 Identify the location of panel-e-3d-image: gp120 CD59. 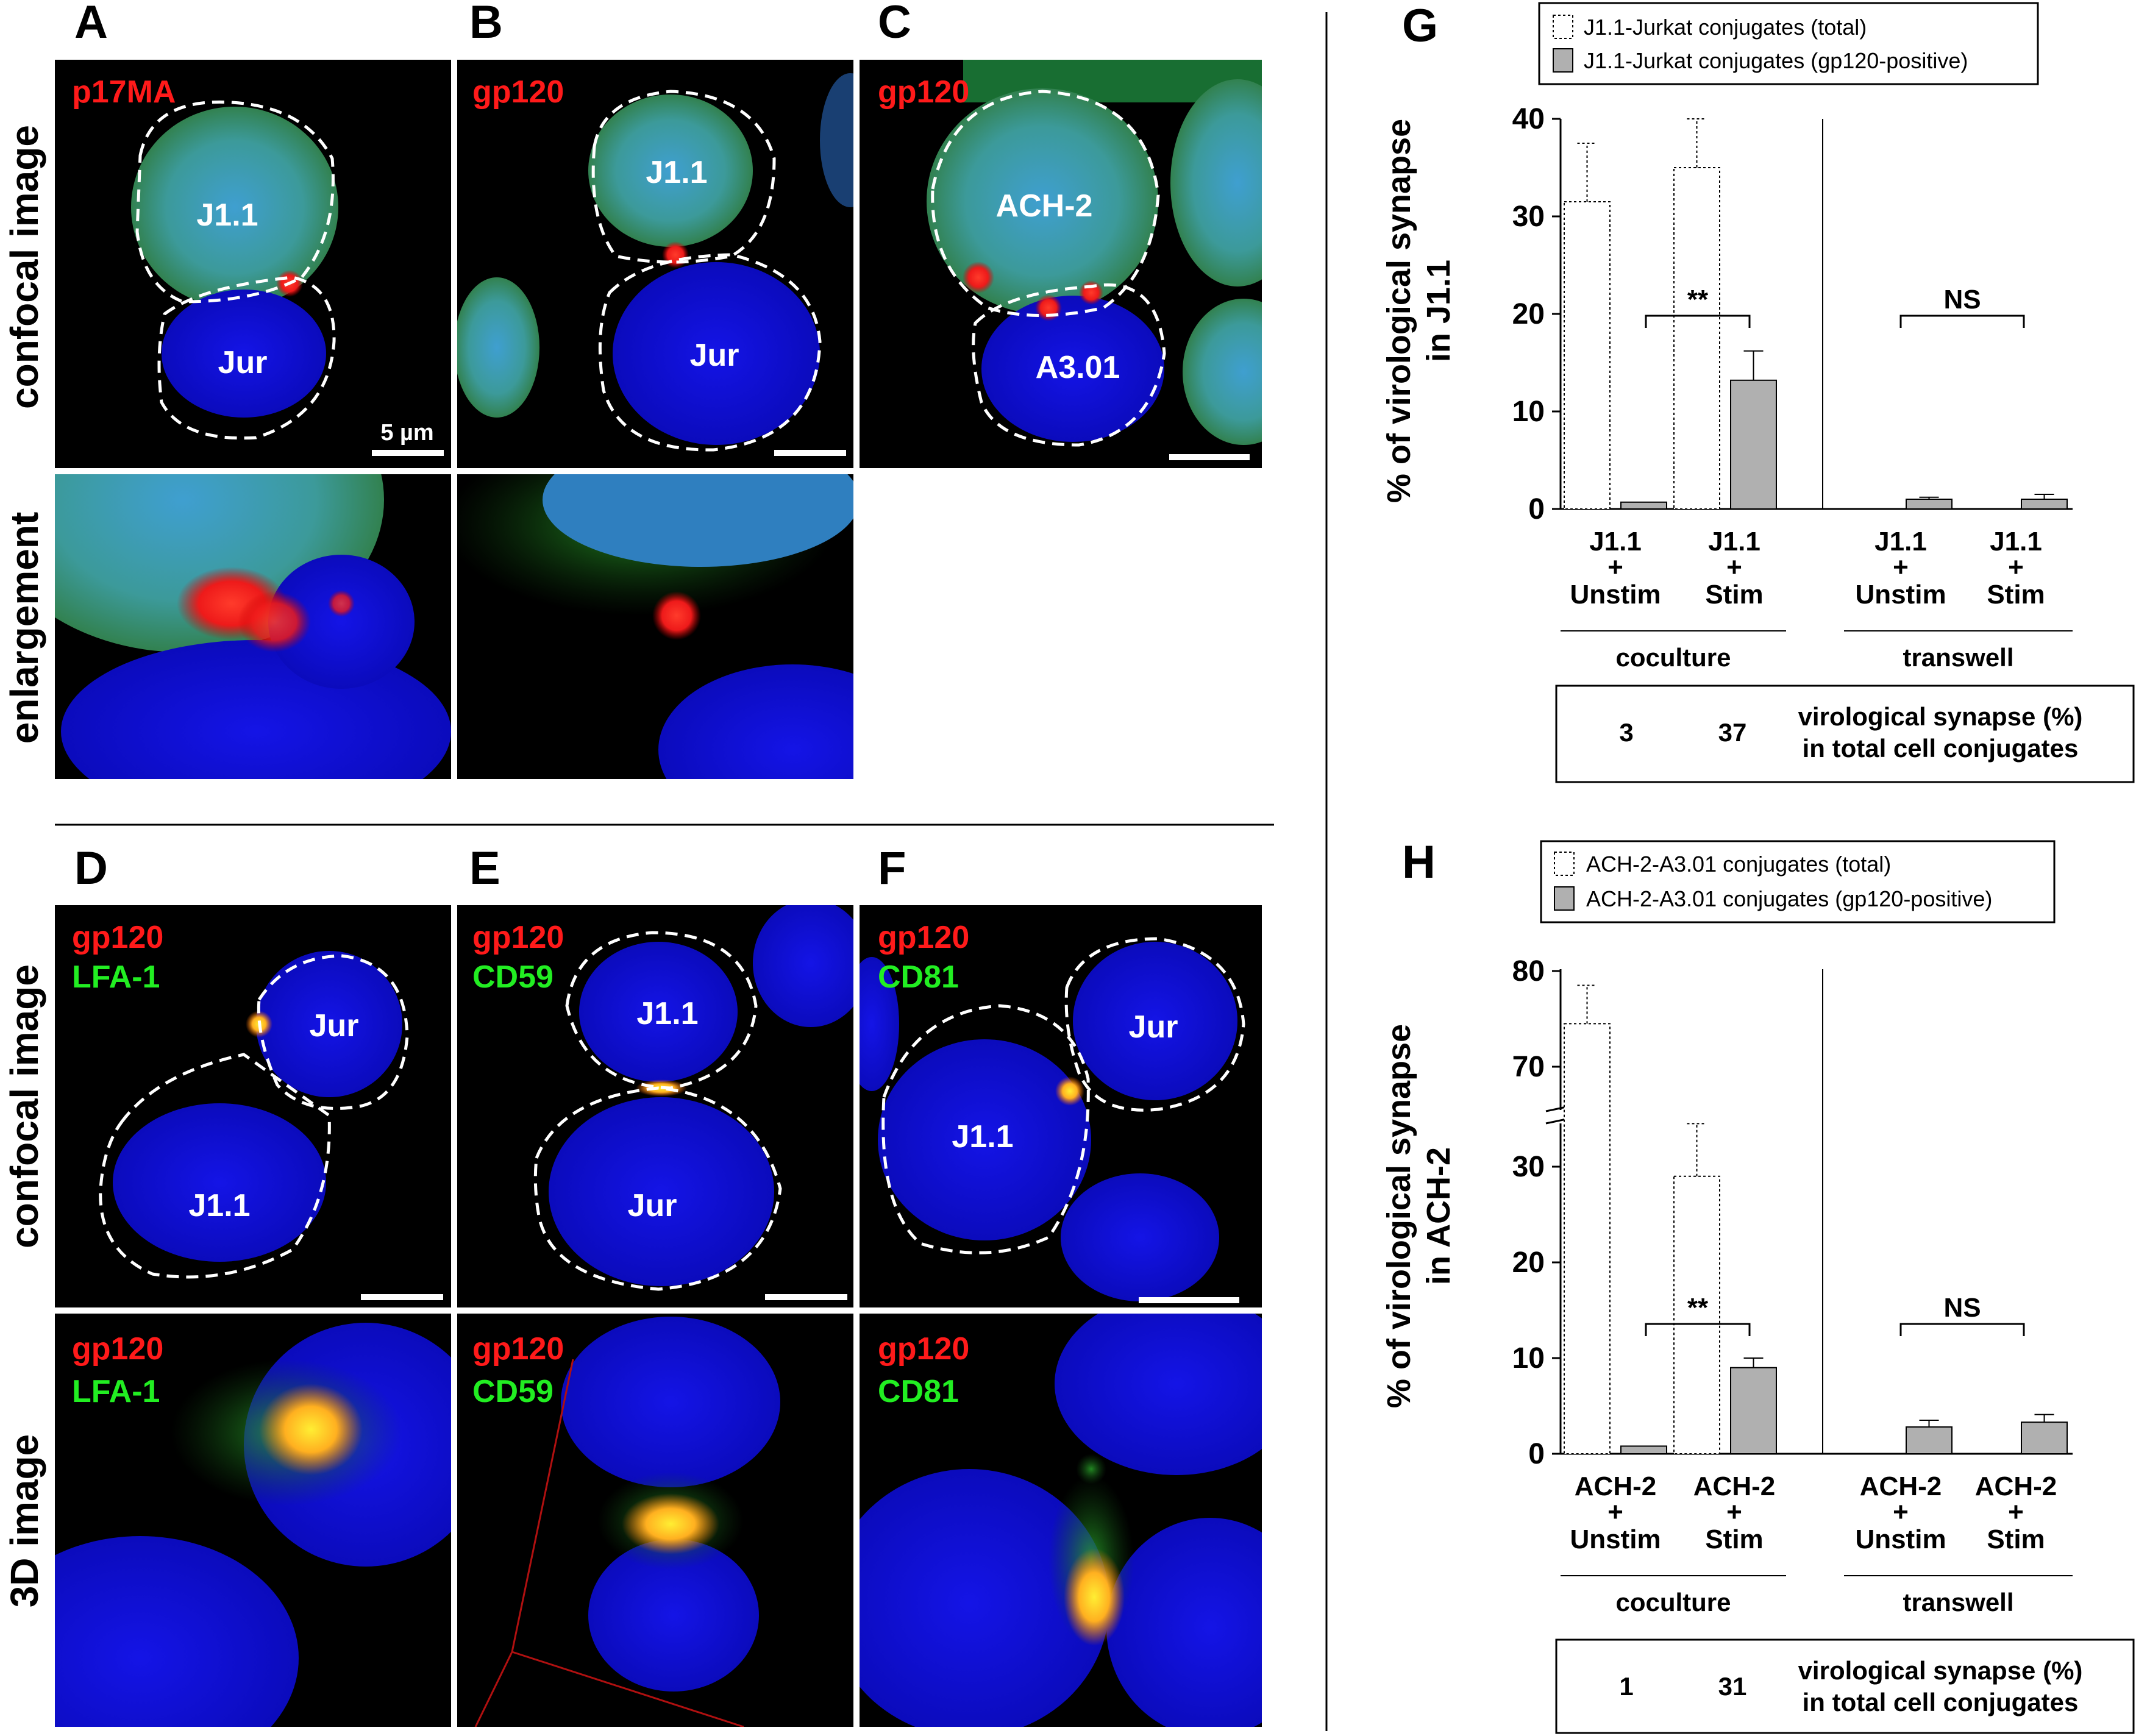
(655, 1520).